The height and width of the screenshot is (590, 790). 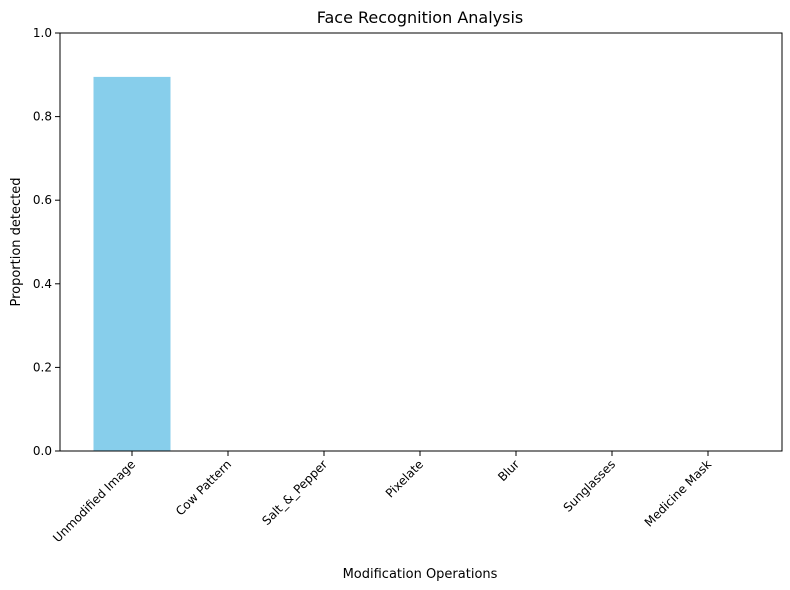 I want to click on chart-title: Face Recognition Analysis, so click(x=420, y=17).